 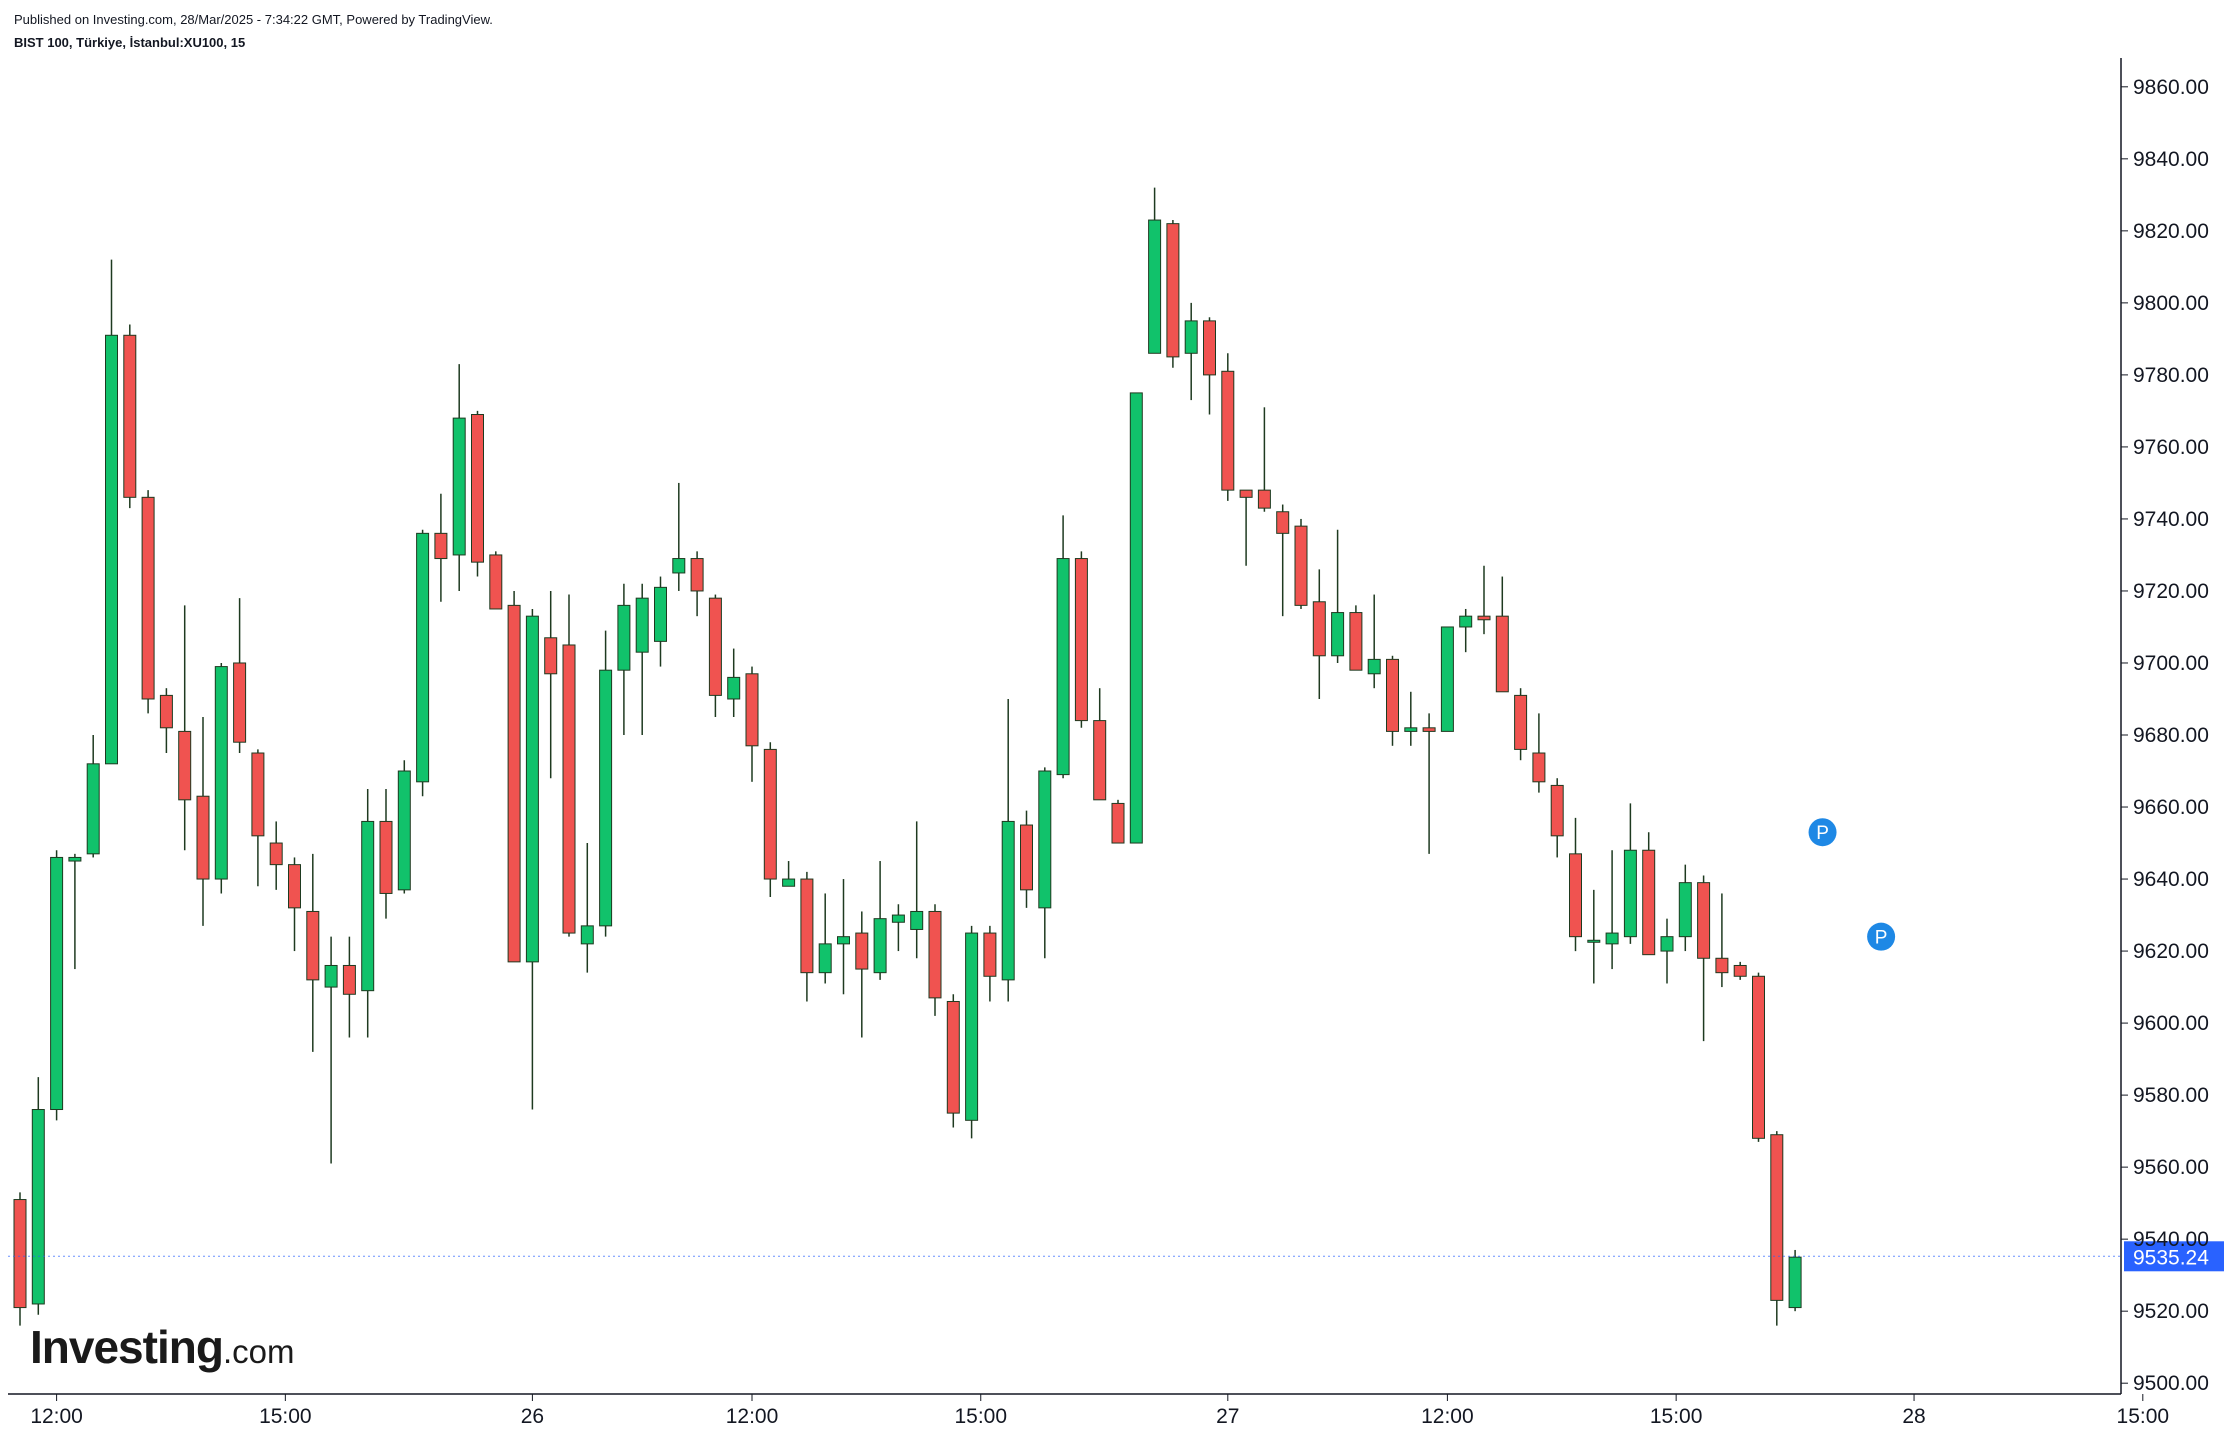 I want to click on x-tick-label: 27, so click(x=1227, y=1416).